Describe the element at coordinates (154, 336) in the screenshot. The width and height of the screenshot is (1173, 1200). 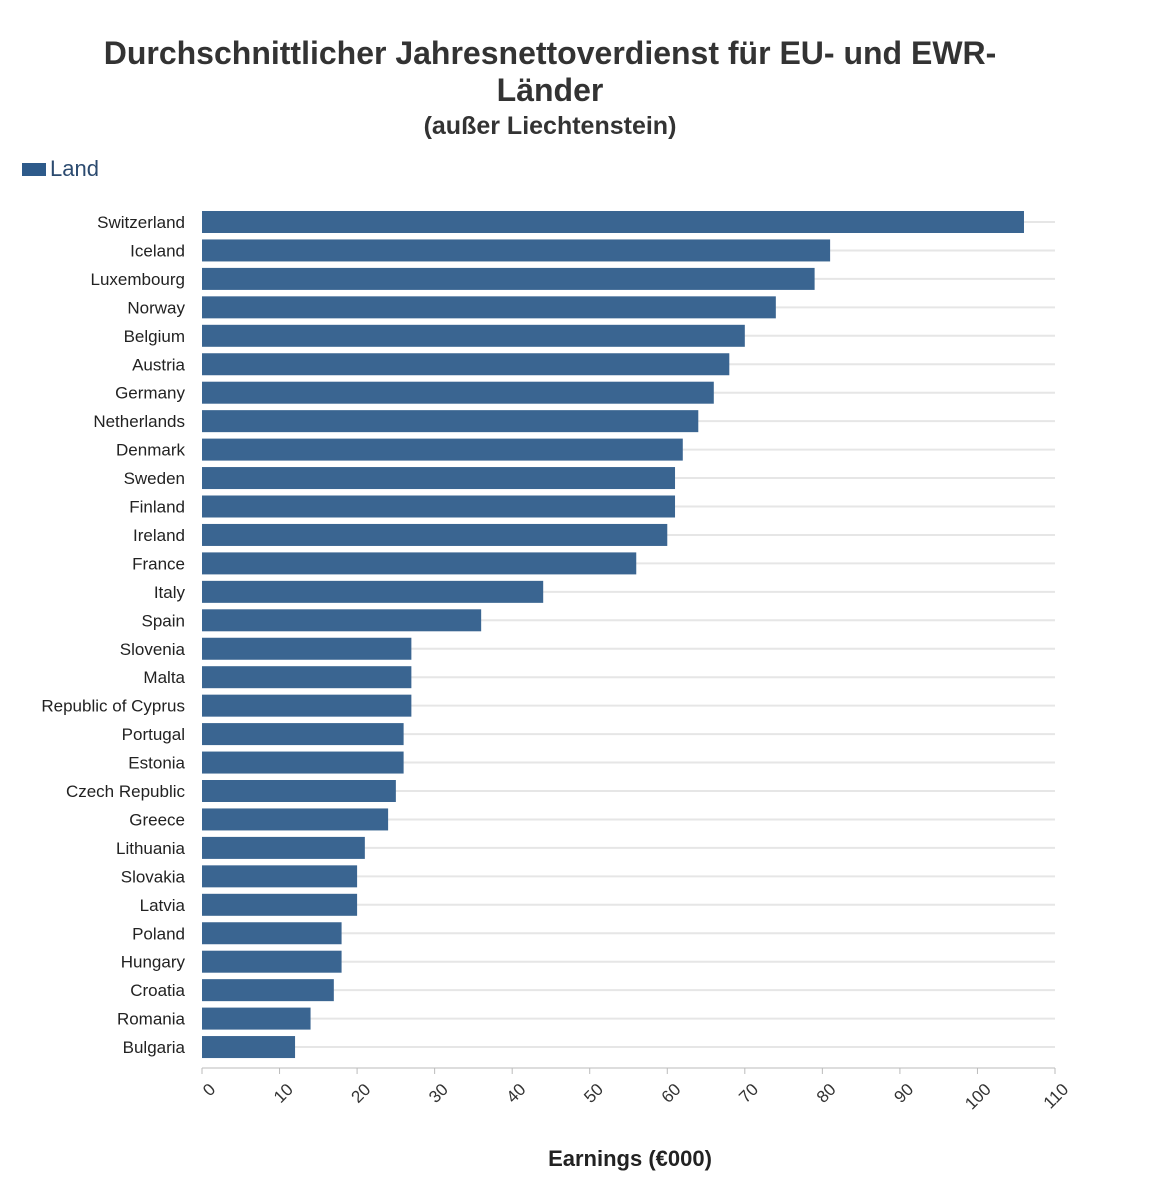
I see `category-label: Belgium` at that location.